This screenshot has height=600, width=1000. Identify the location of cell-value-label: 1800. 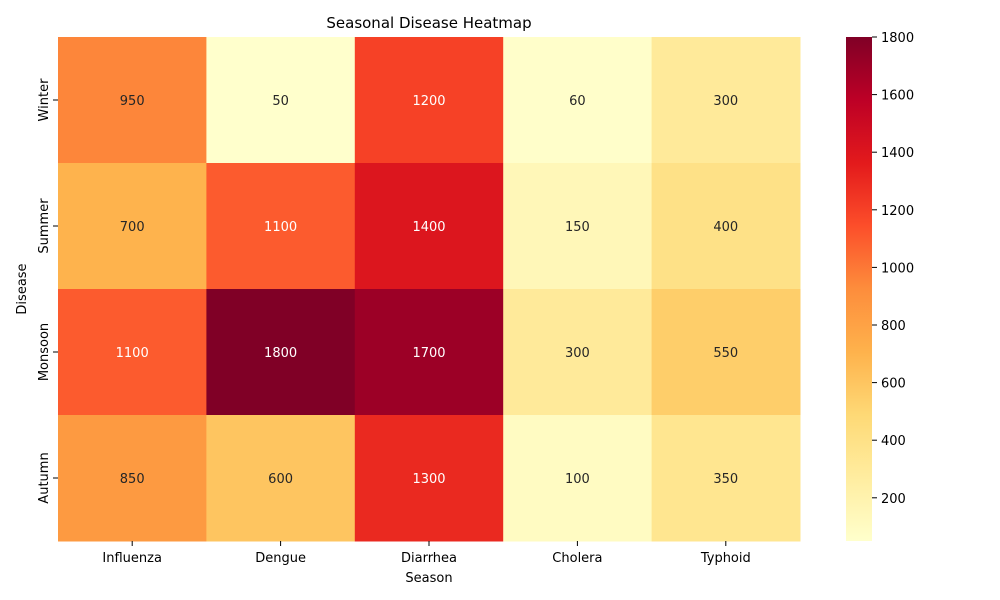
(280, 353).